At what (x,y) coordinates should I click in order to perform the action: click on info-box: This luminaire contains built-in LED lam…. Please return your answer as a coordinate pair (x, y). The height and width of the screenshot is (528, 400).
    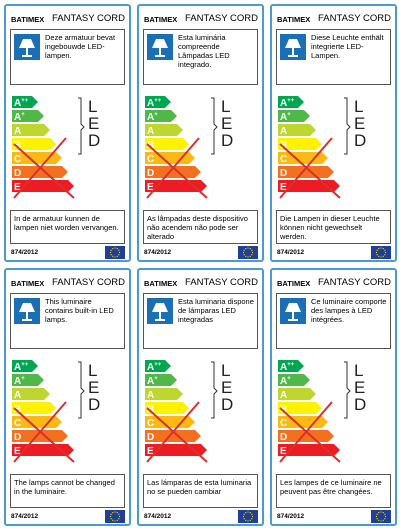
    Looking at the image, I should click on (67, 321).